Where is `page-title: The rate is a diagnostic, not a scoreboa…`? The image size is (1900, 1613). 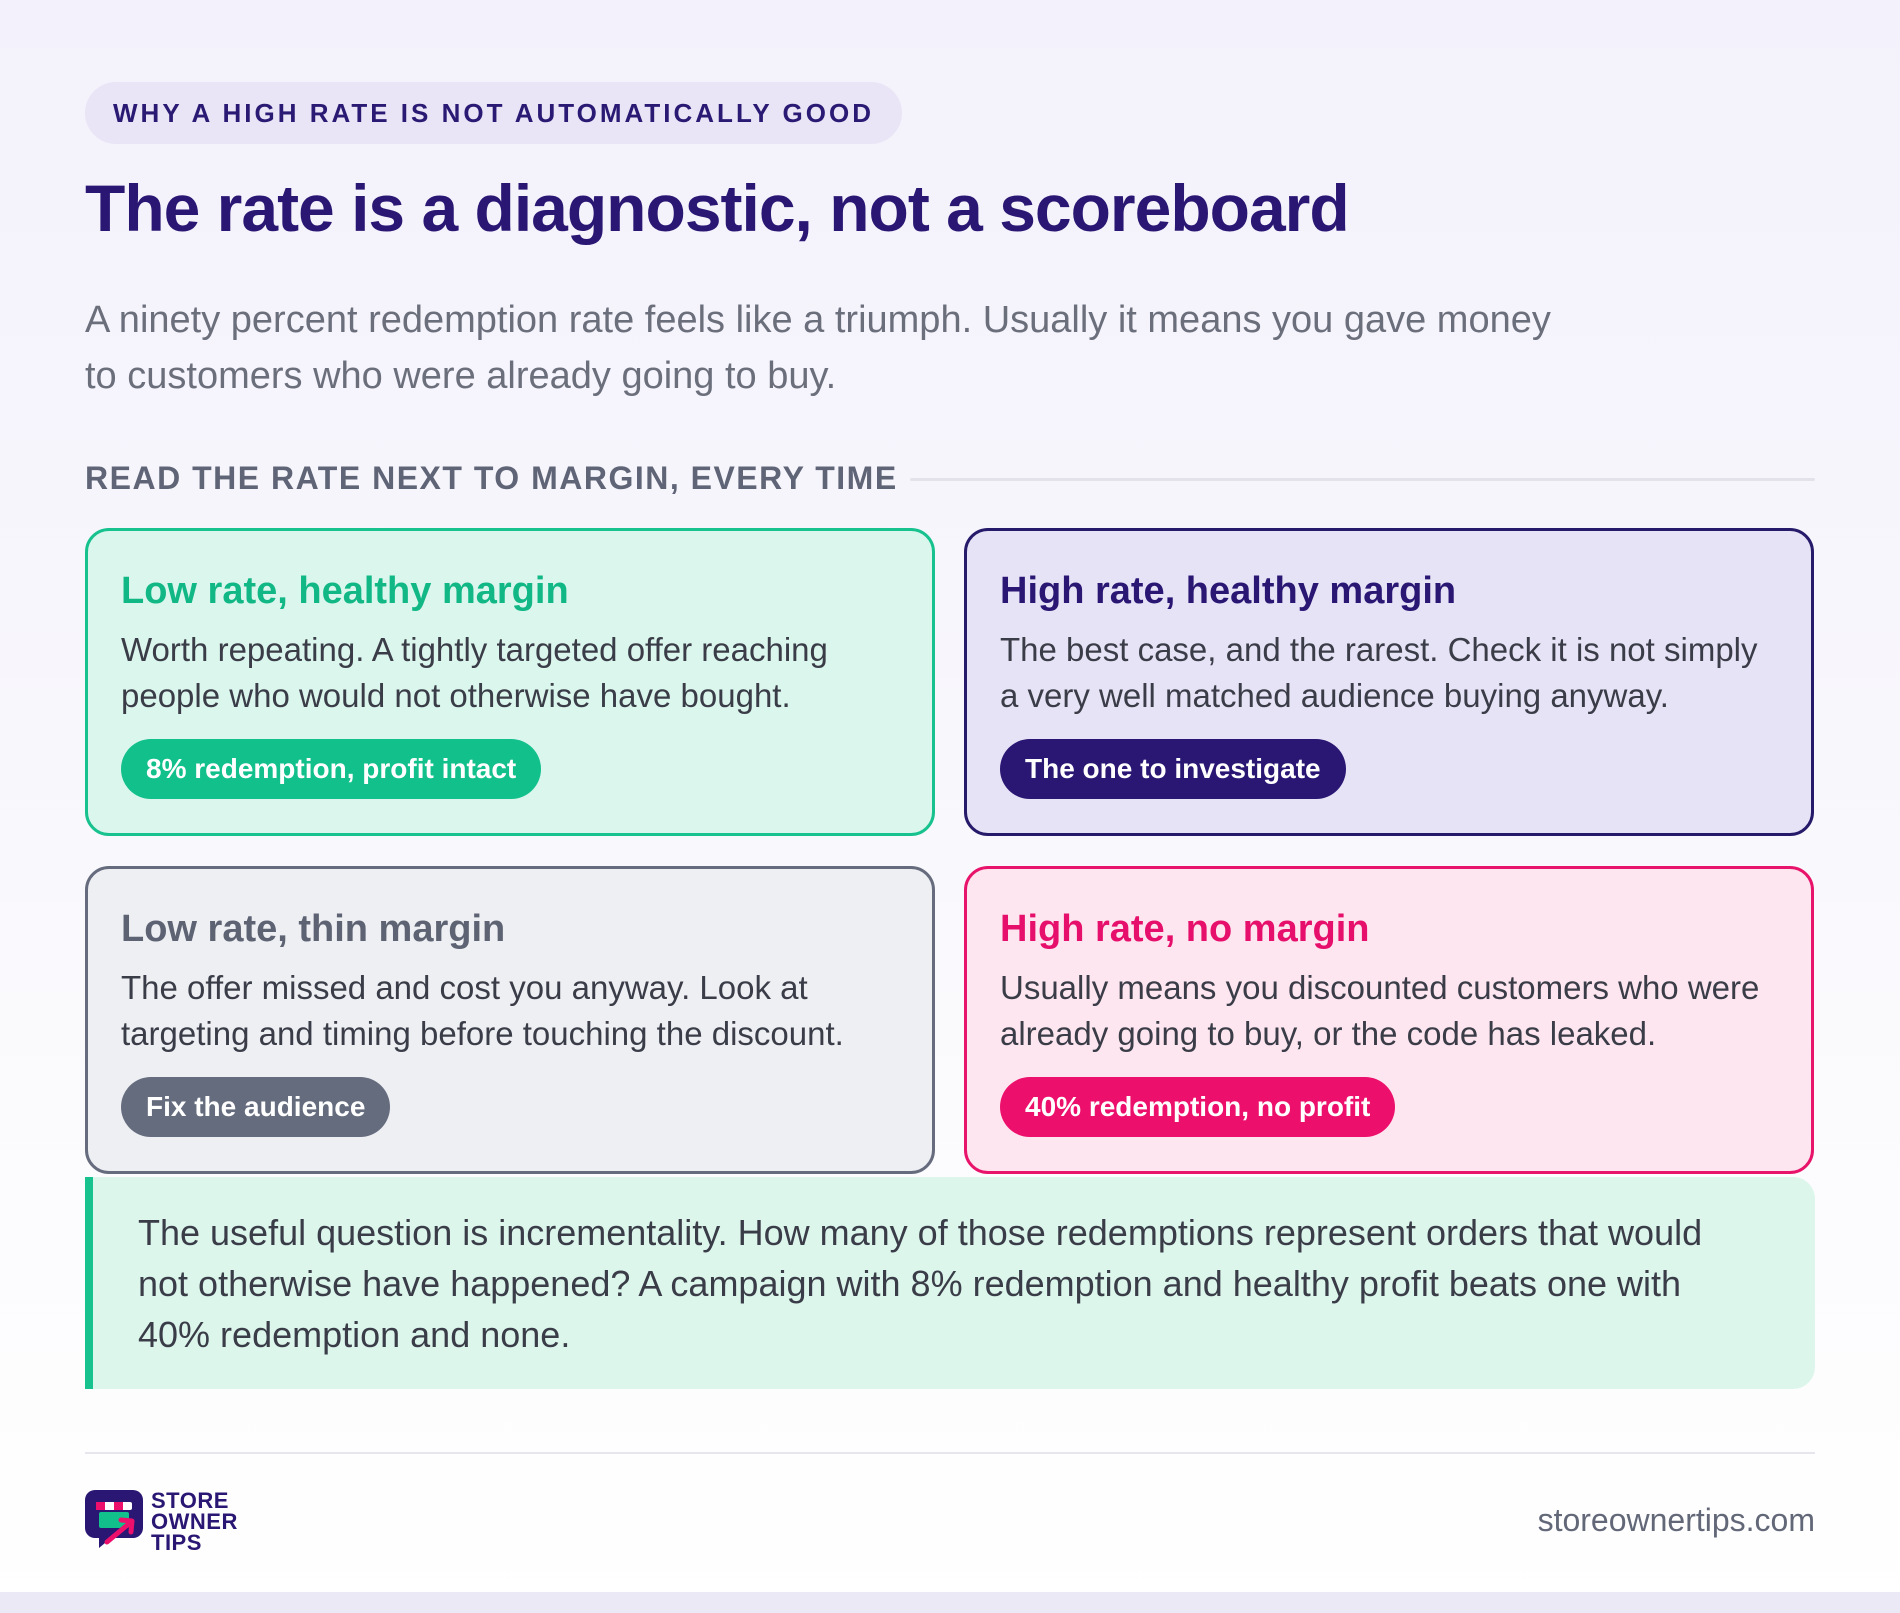 page-title: The rate is a diagnostic, not a scoreboa… is located at coordinates (717, 208).